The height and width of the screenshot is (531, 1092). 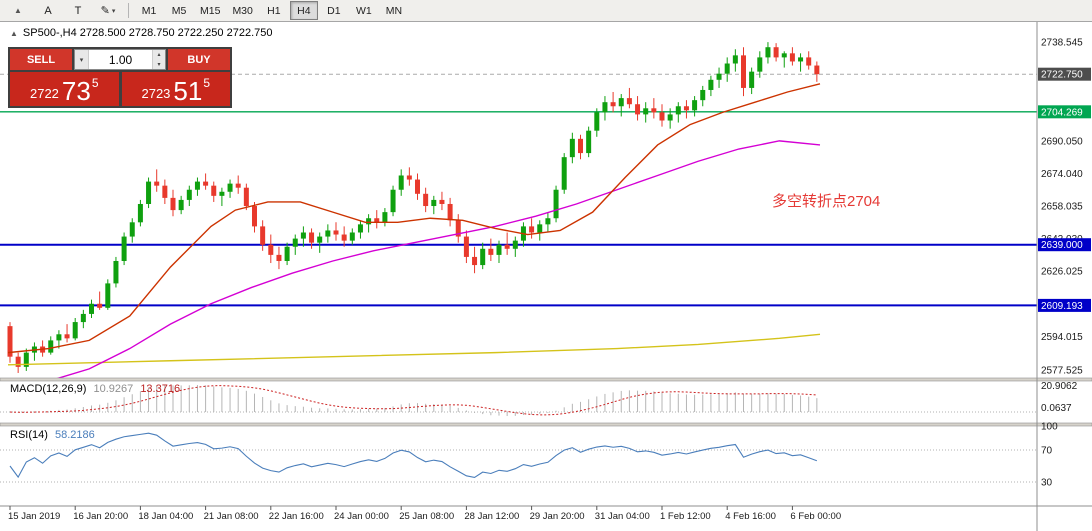 What do you see at coordinates (826, 201) in the screenshot?
I see `trend-annotation: 多空转折点2704` at bounding box center [826, 201].